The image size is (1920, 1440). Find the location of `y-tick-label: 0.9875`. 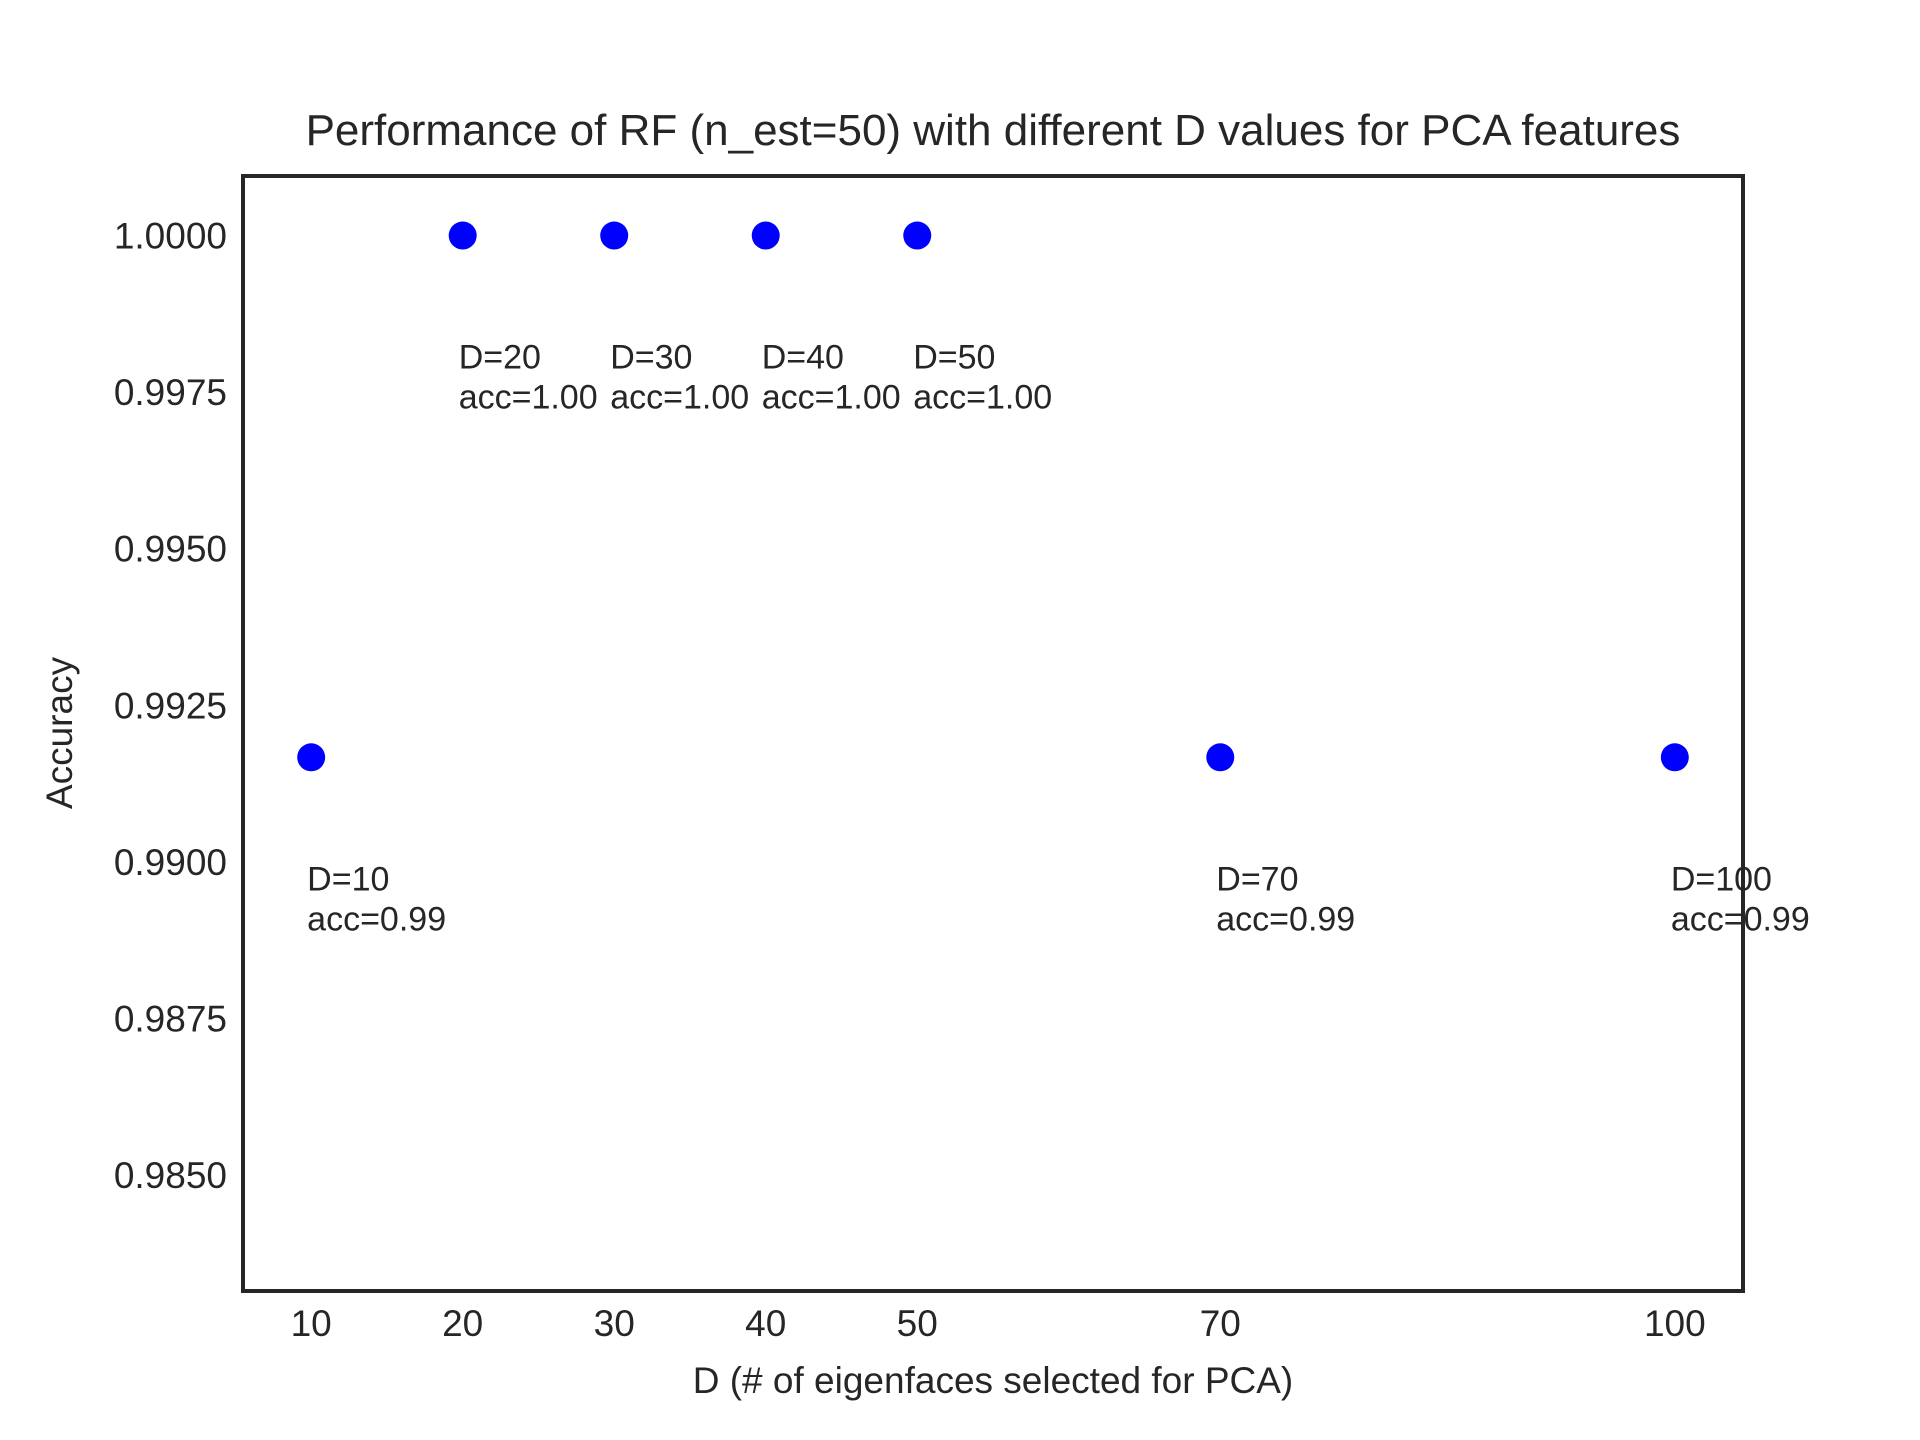

y-tick-label: 0.9875 is located at coordinates (170, 1019).